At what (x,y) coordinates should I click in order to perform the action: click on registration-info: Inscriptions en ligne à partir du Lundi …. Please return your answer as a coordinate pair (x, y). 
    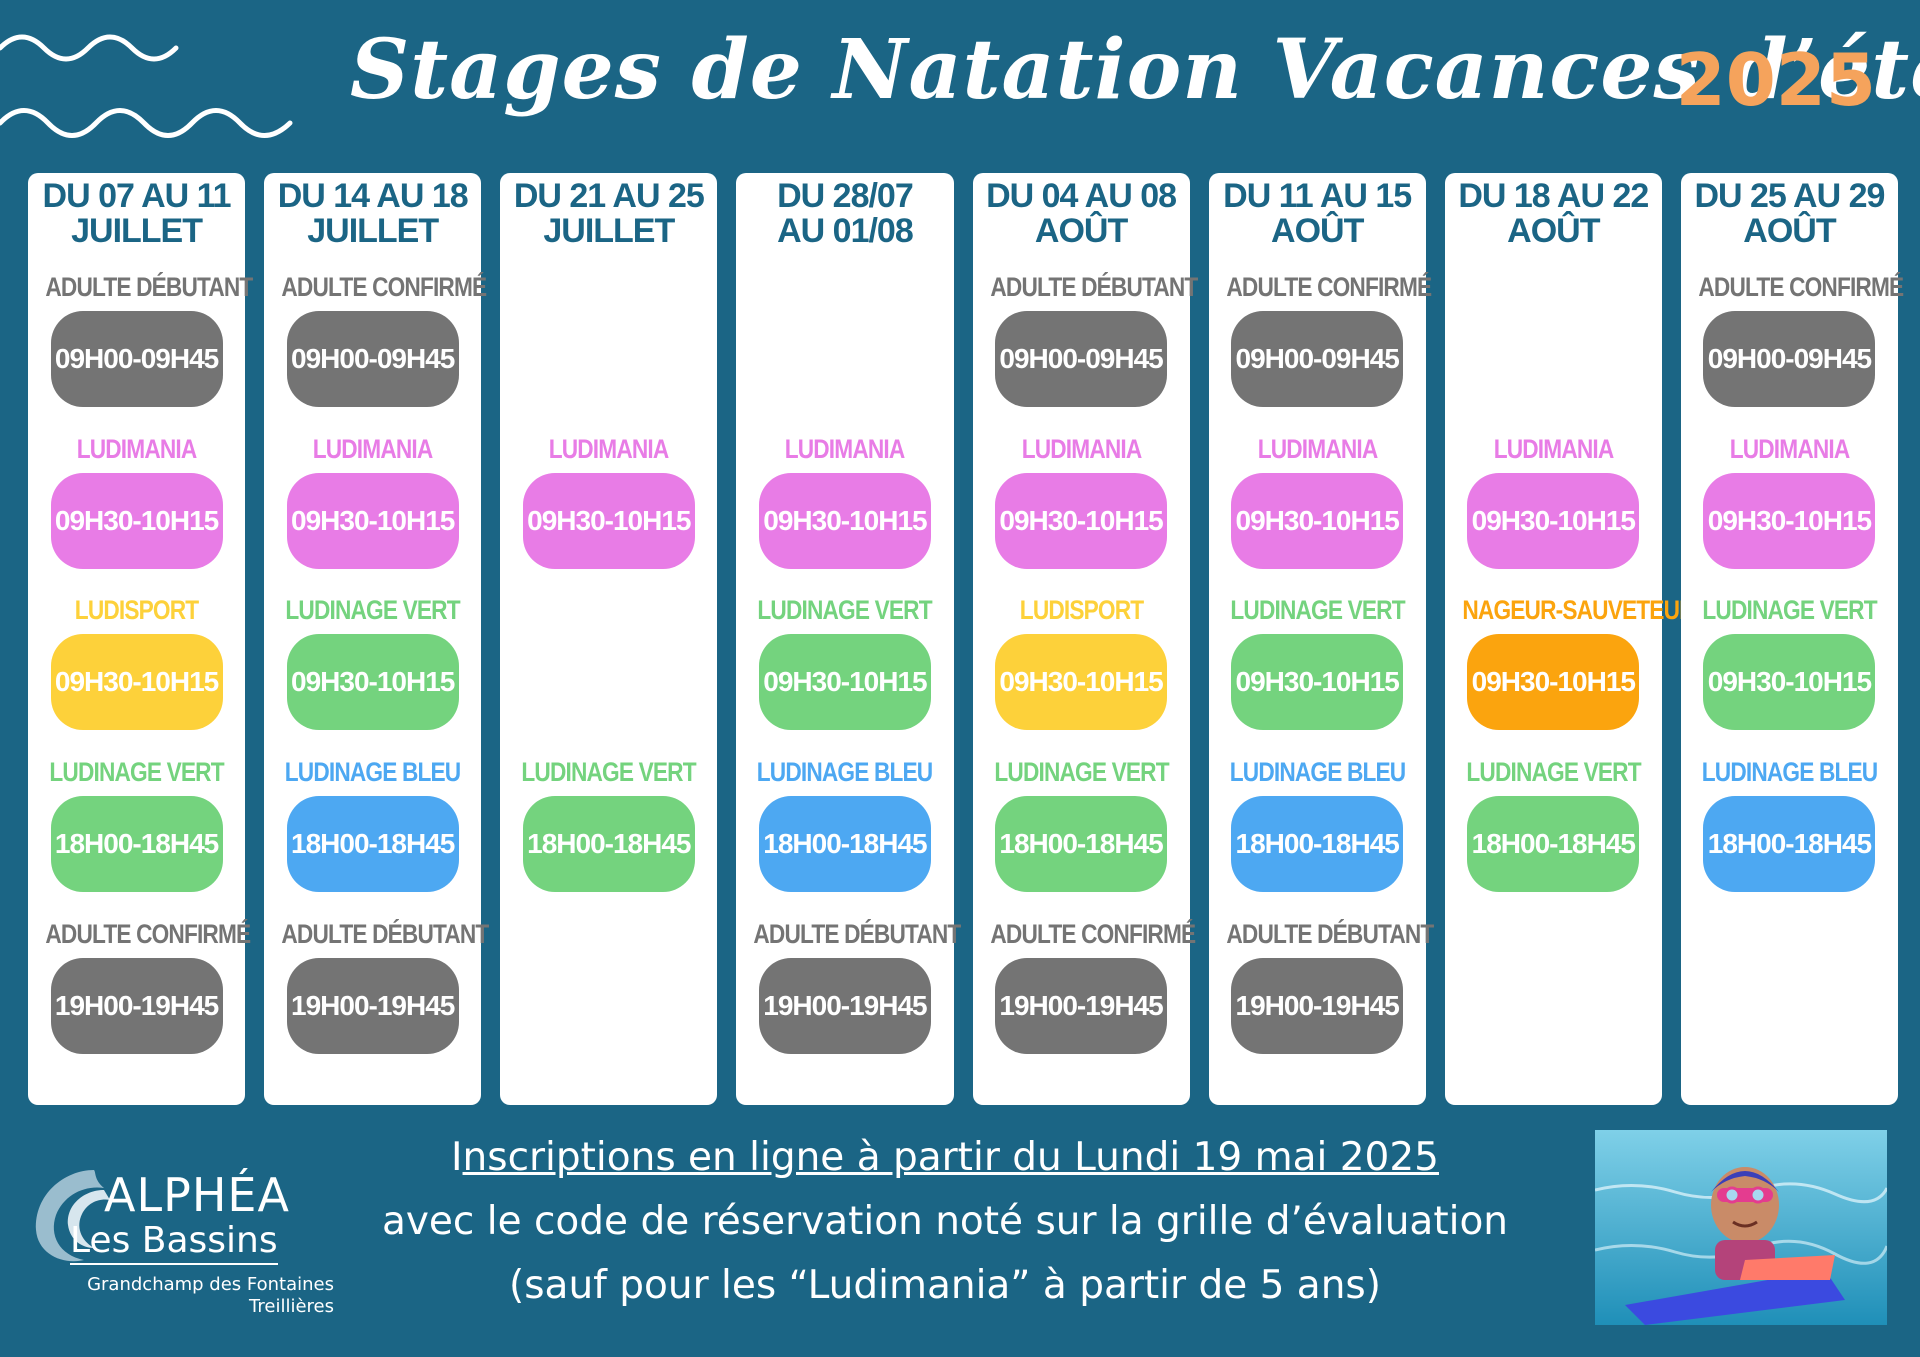
    Looking at the image, I should click on (945, 1222).